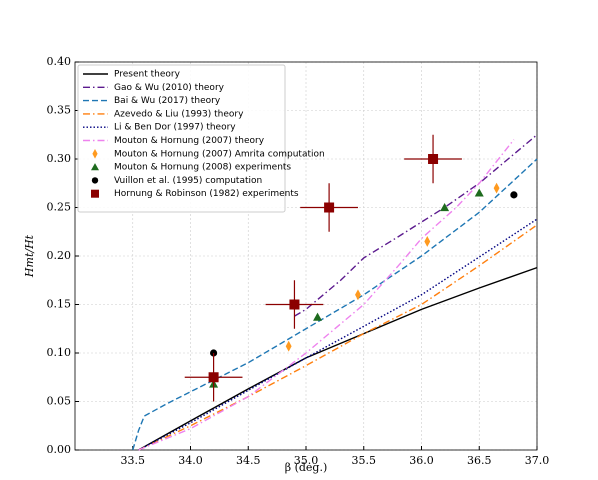 The height and width of the screenshot is (480, 598). I want to click on y-tick-label: 0.30, so click(59, 158).